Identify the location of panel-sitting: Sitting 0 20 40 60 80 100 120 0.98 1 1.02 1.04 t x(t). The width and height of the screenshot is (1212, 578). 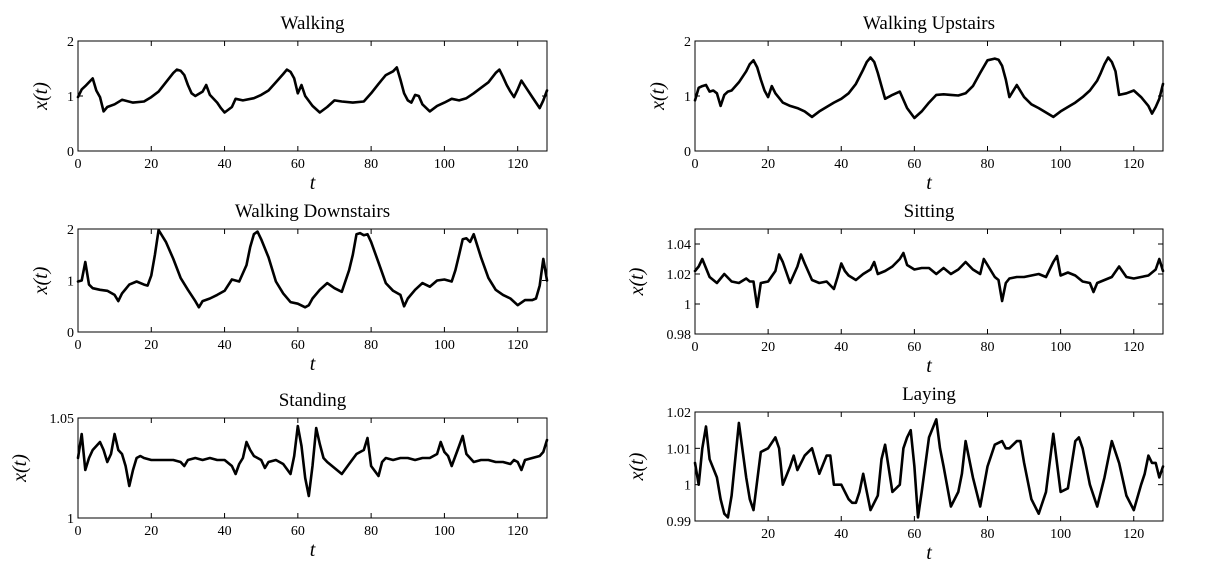
(895, 289).